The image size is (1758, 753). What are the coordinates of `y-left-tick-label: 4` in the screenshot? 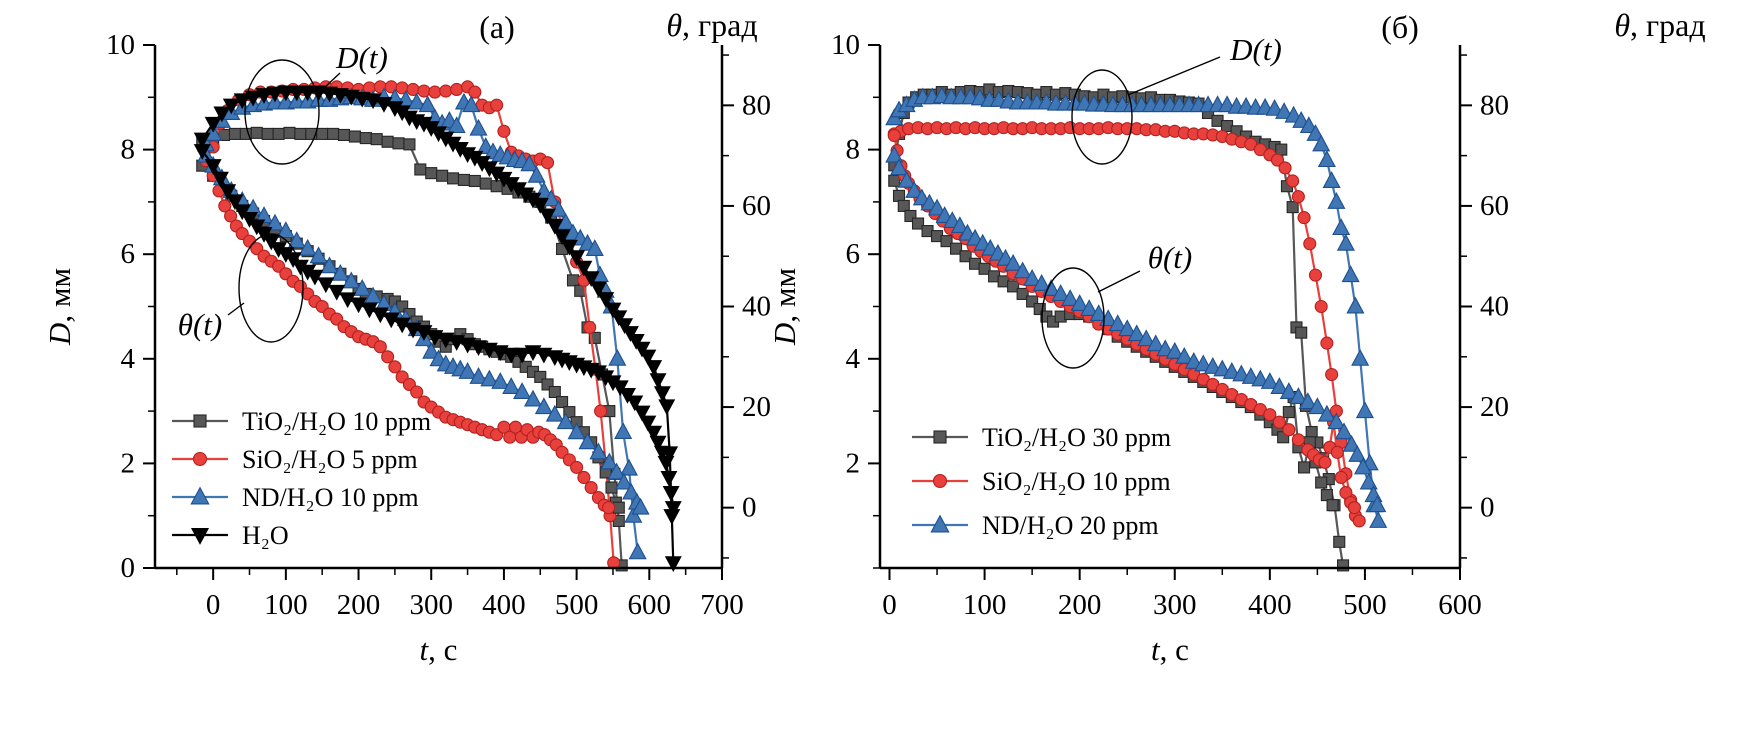 It's located at (128, 359).